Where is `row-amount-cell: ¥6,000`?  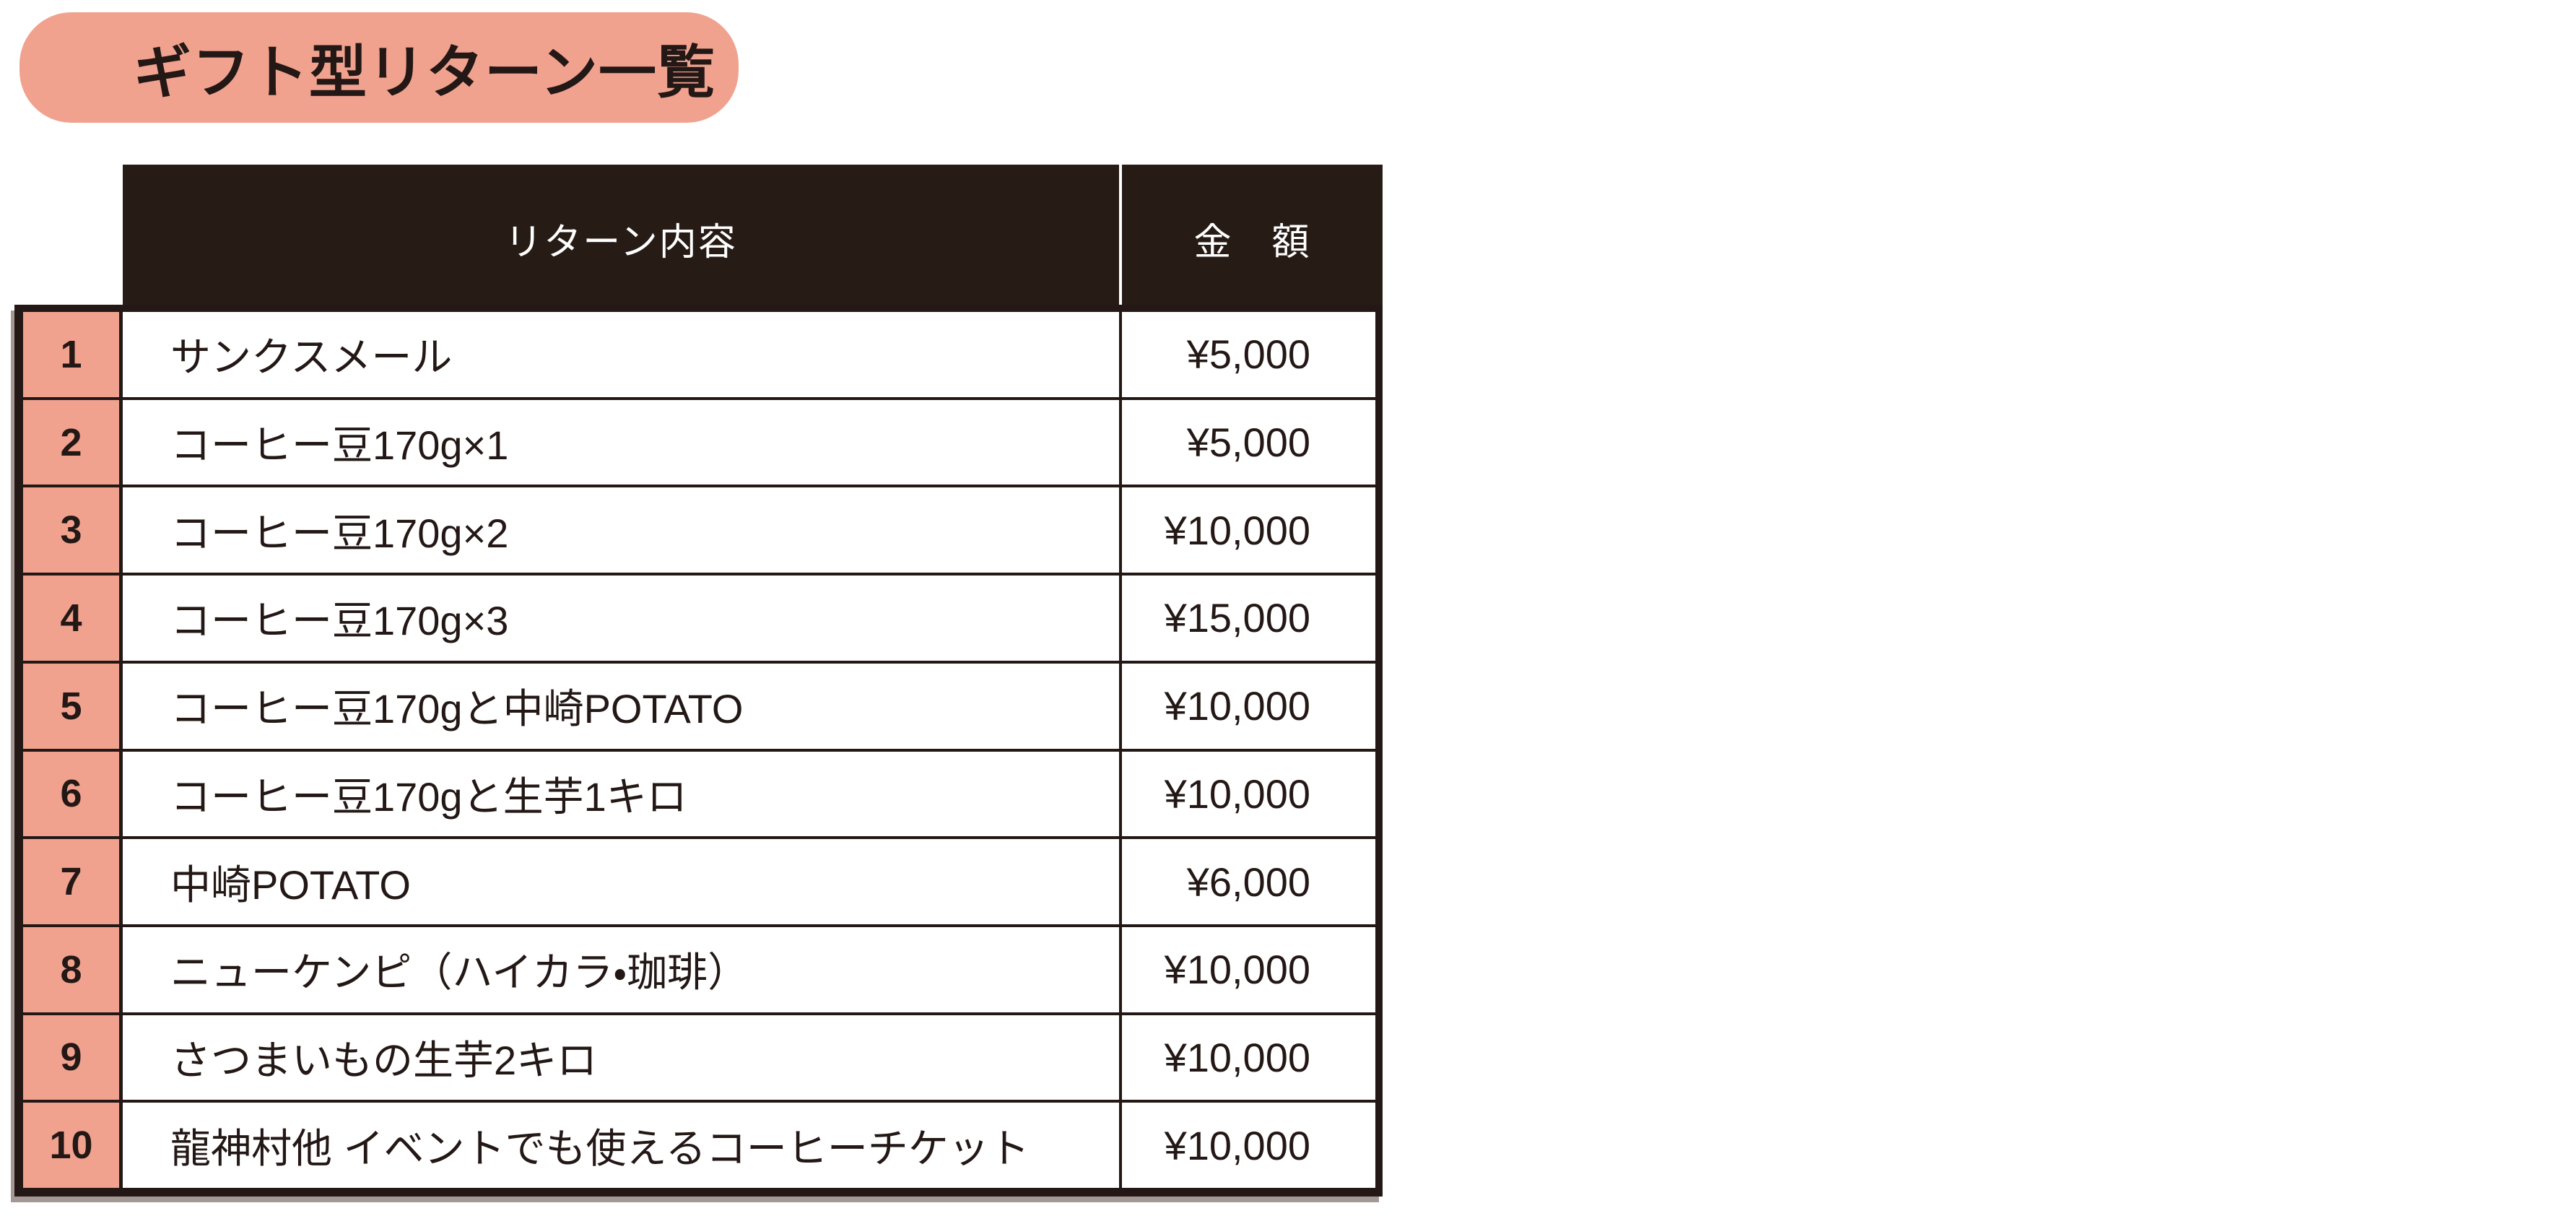 row-amount-cell: ¥6,000 is located at coordinates (1247, 882).